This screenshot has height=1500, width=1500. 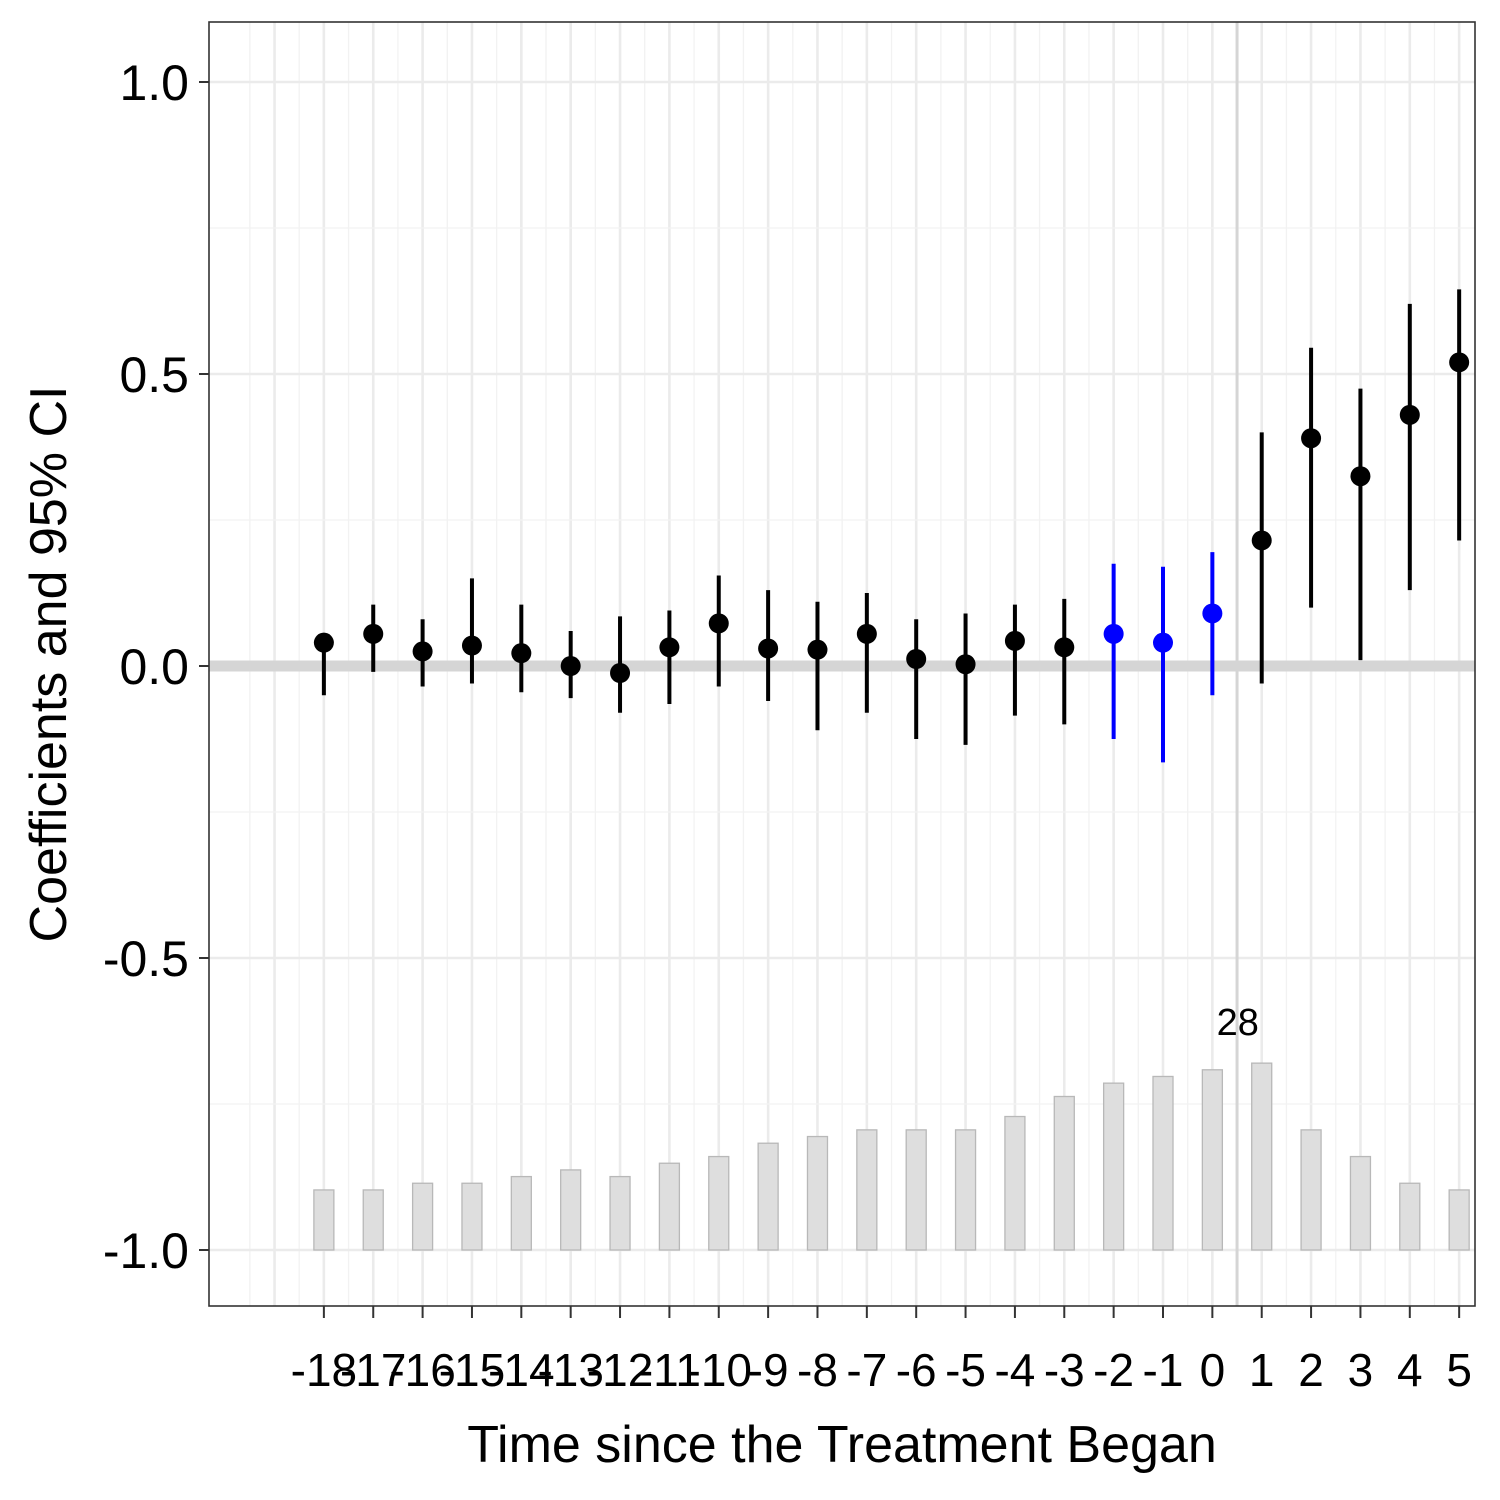 I want to click on x-tick-label: -14, so click(x=521, y=1370).